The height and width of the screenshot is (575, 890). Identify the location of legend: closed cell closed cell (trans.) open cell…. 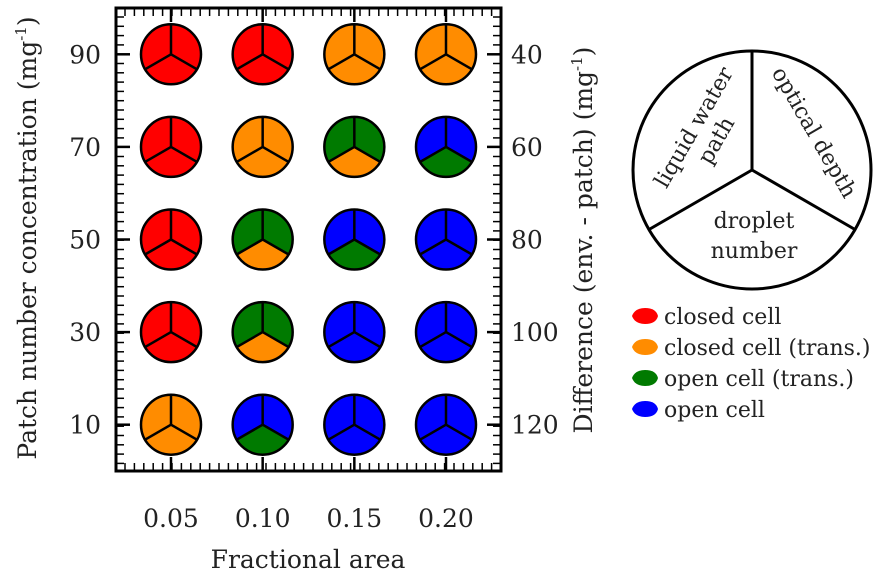
(751, 364).